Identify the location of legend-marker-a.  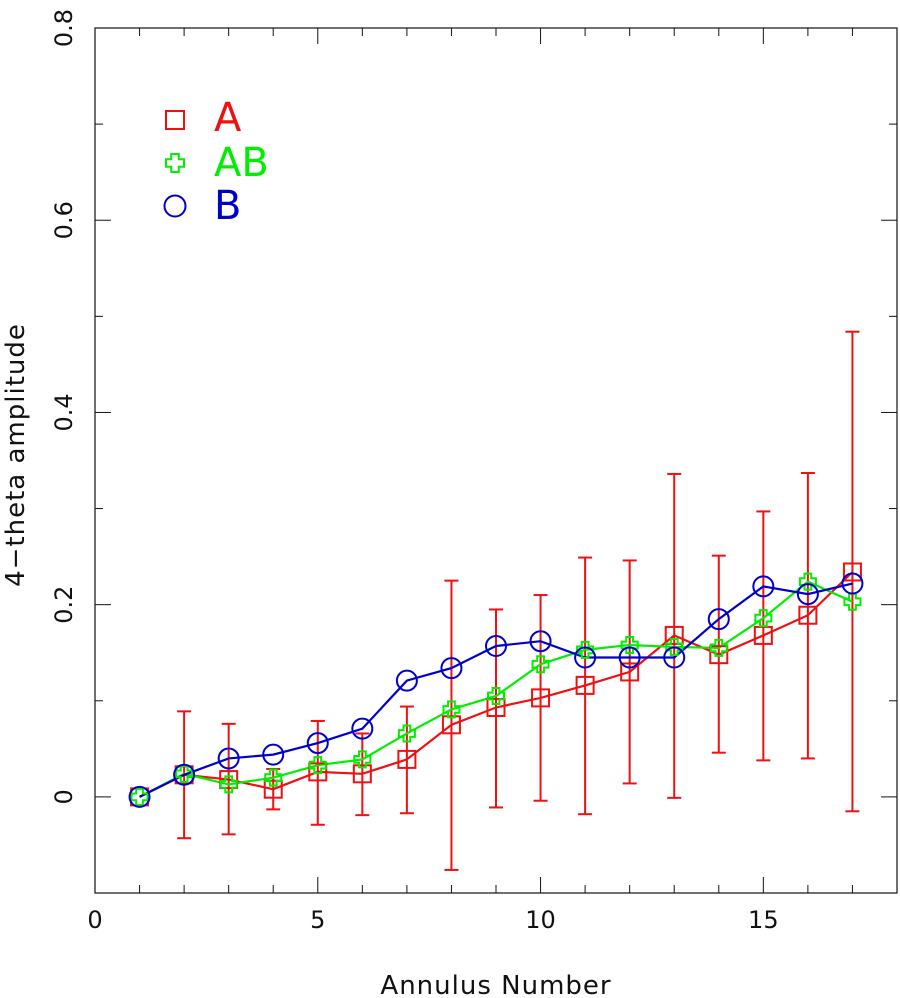
(175, 120).